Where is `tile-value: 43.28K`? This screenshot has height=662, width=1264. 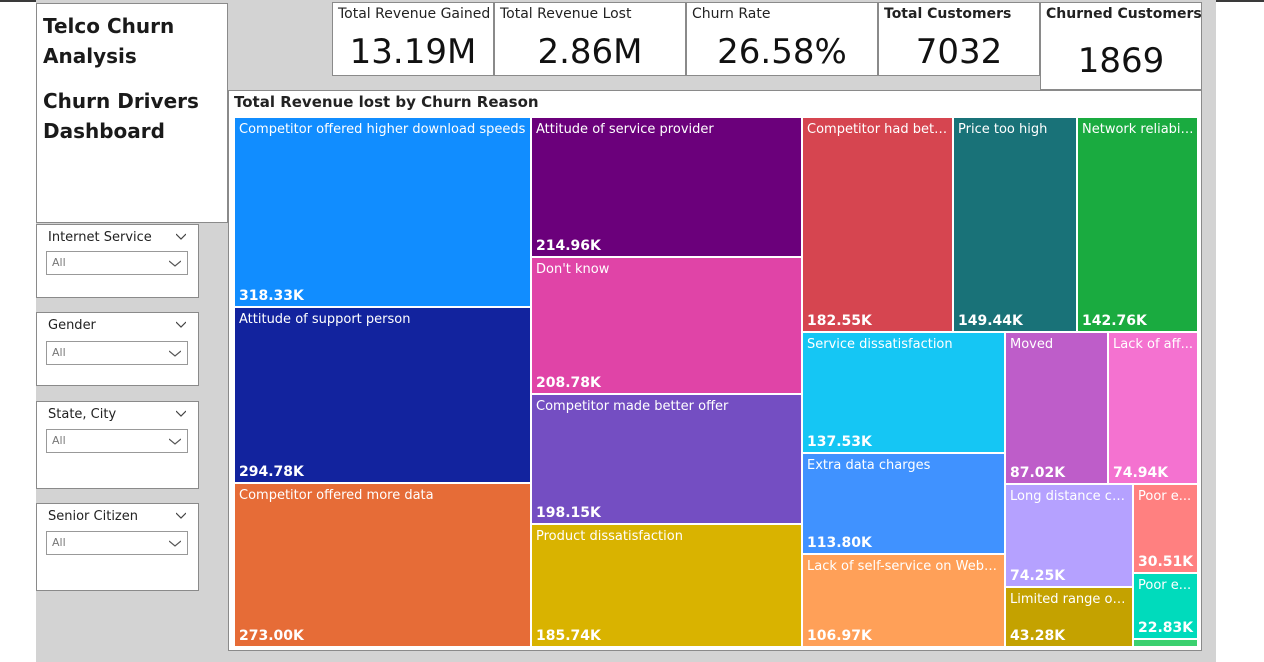
tile-value: 43.28K is located at coordinates (1038, 636).